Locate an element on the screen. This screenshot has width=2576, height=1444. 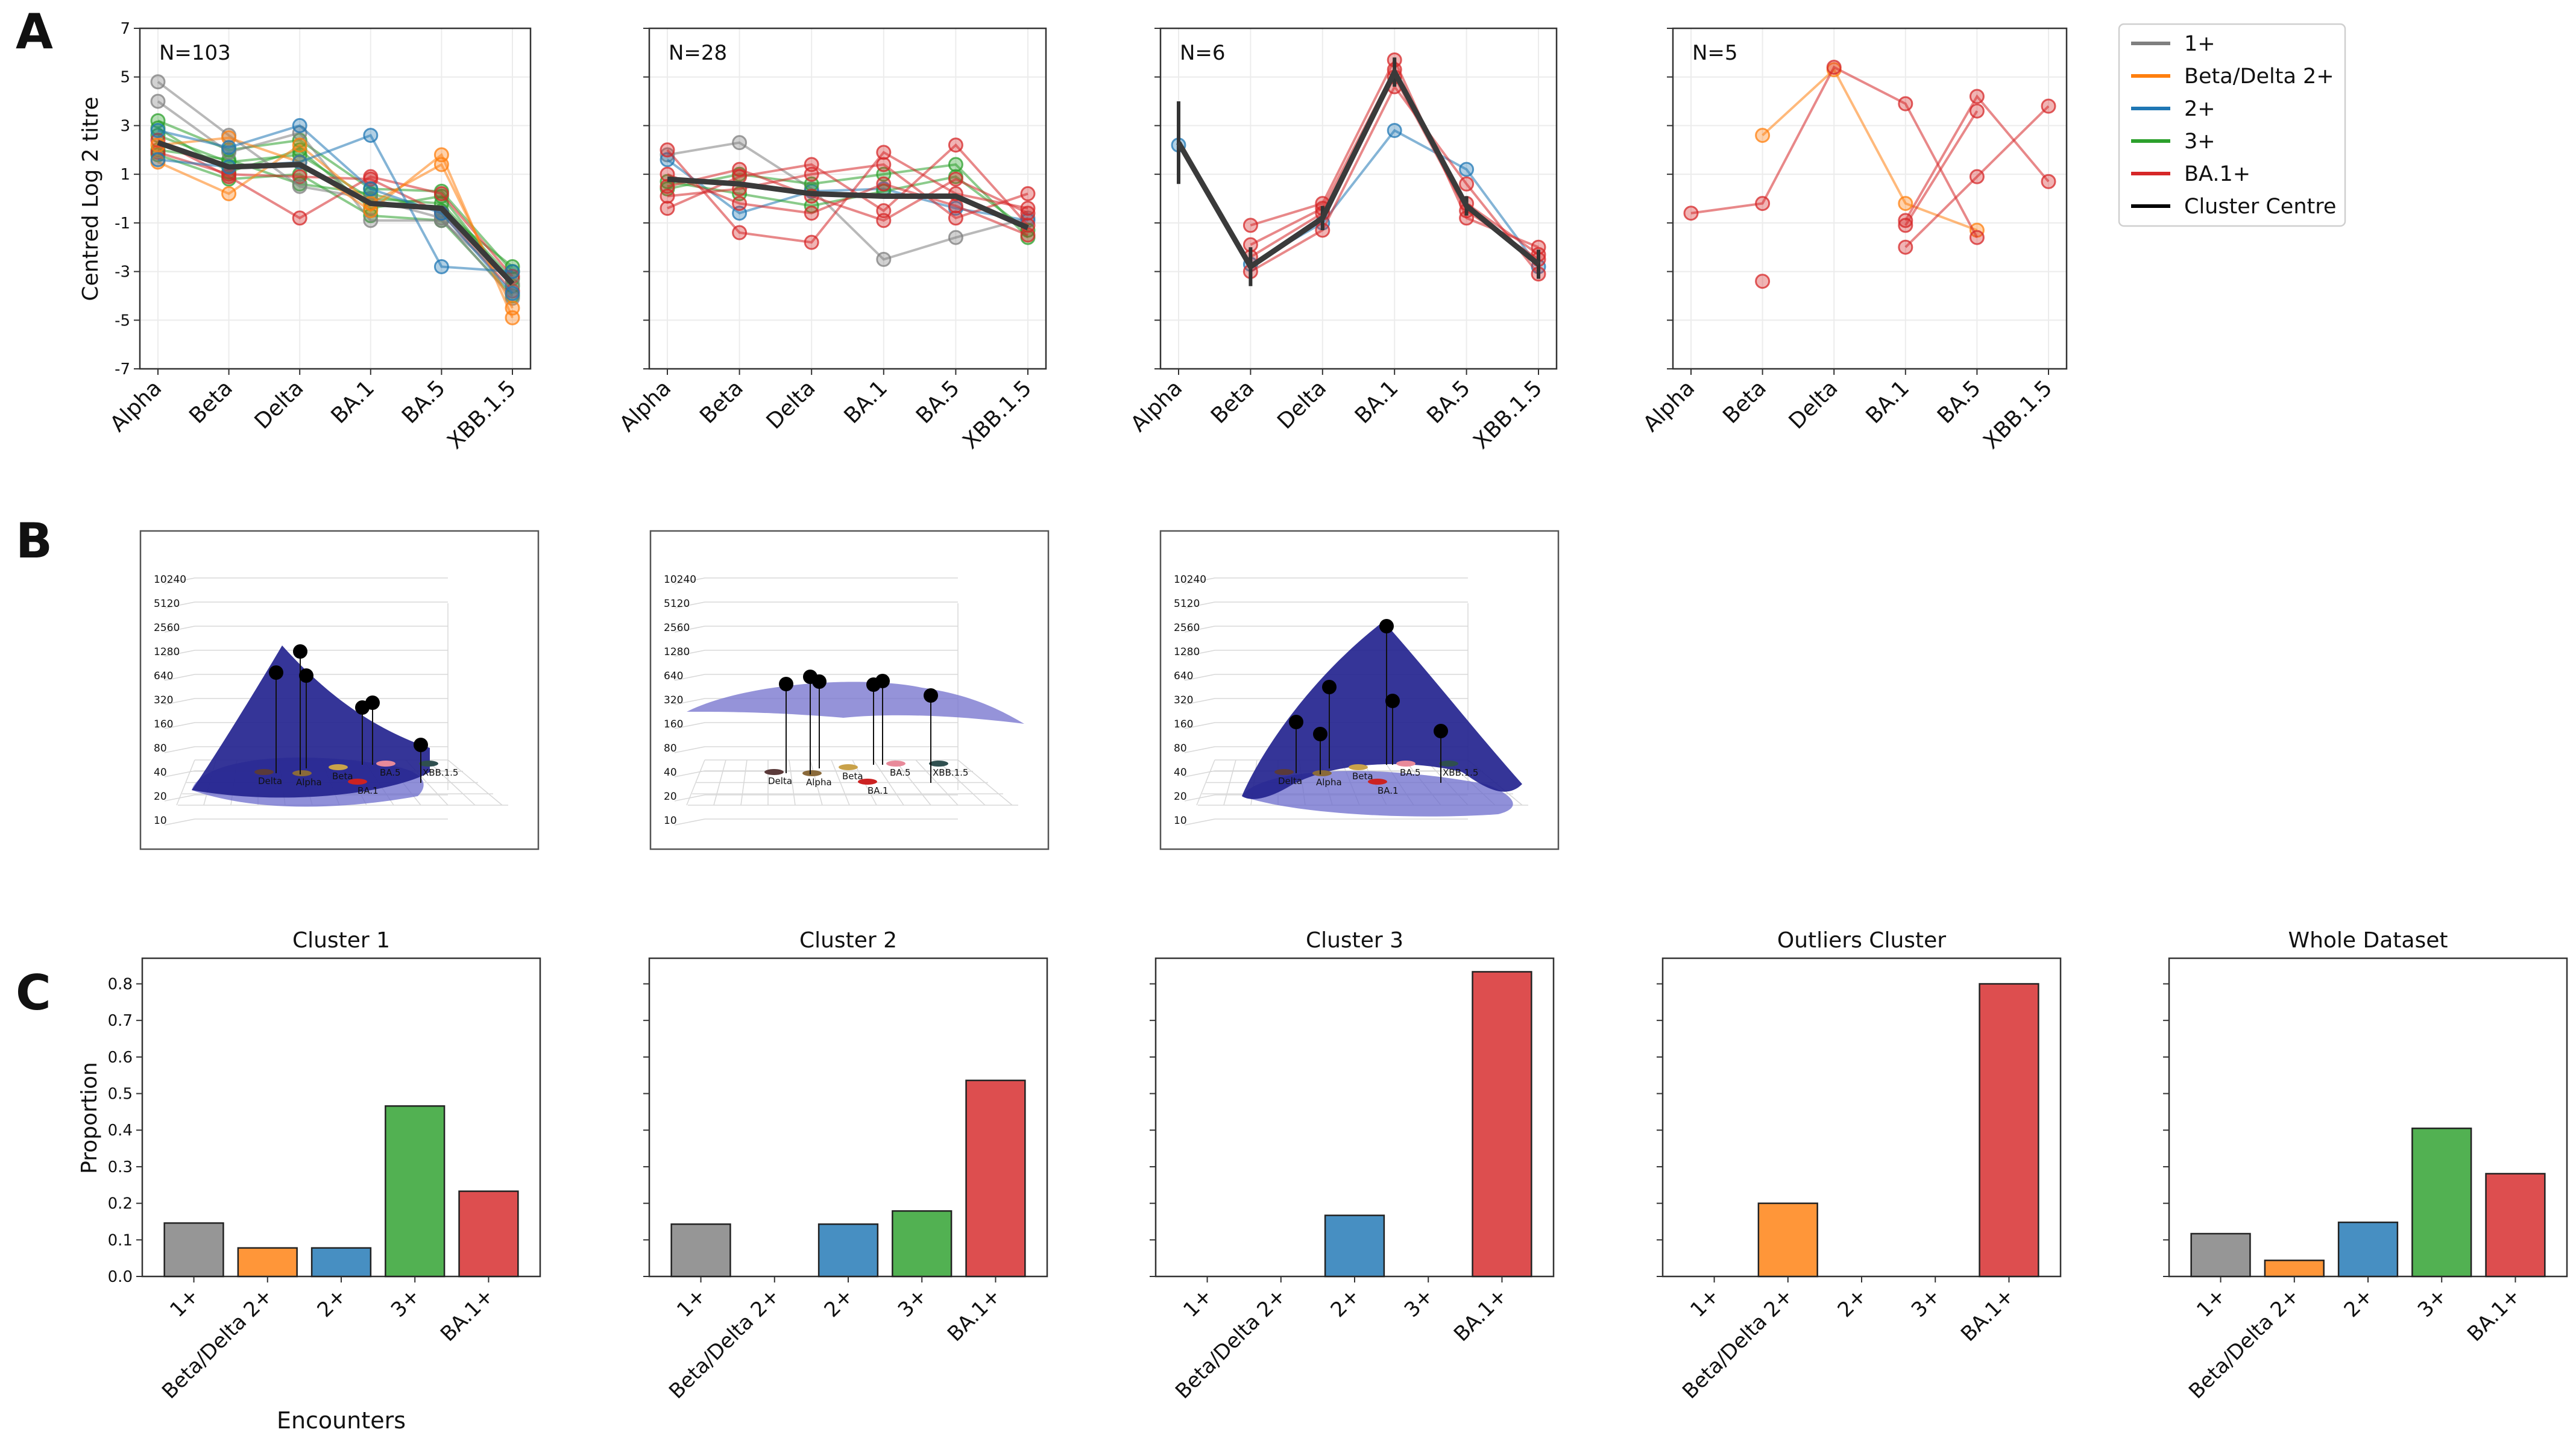
x-tick-label: Alpha is located at coordinates (1156, 405).